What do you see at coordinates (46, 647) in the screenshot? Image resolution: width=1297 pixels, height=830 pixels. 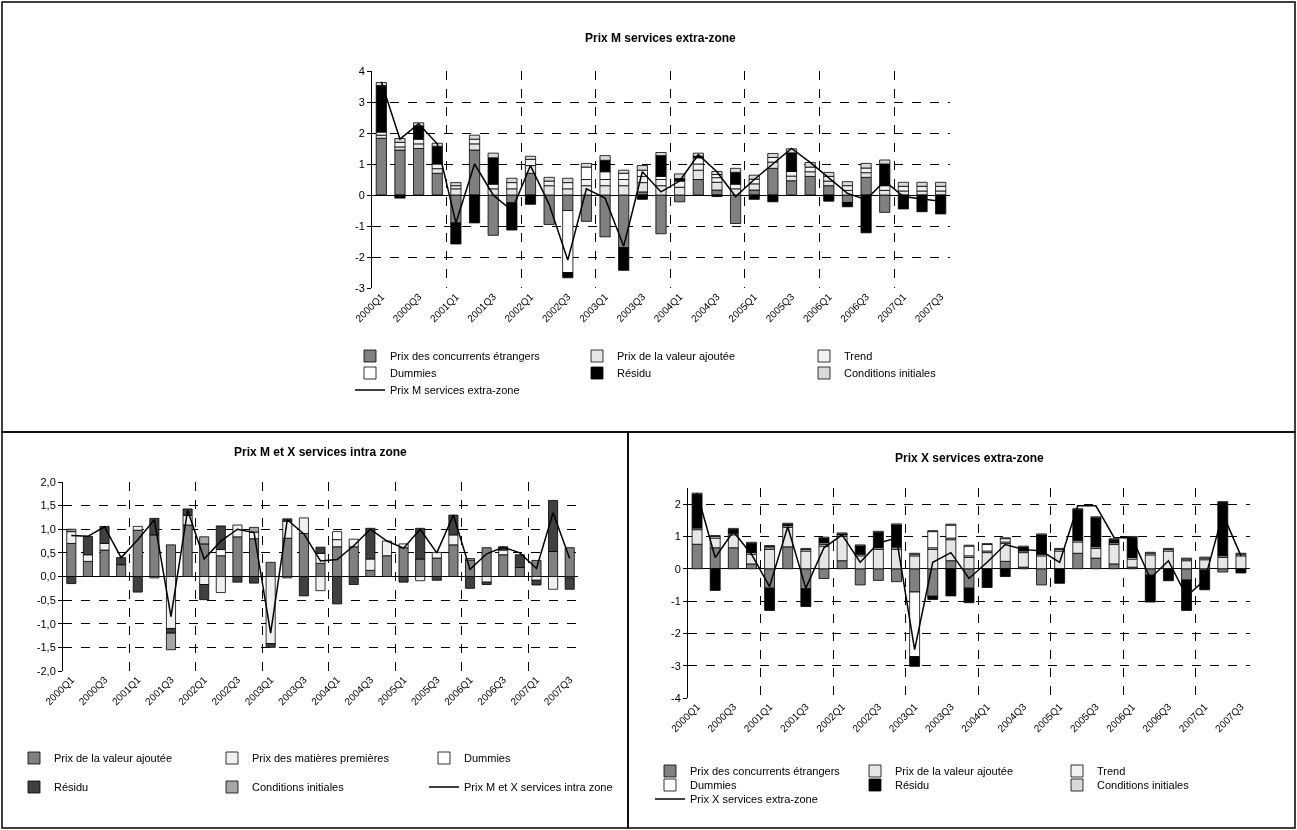 I see `y-tick-label: -1,5` at bounding box center [46, 647].